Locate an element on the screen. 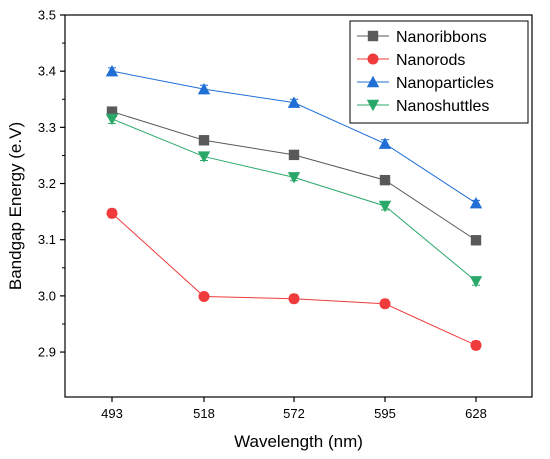 The height and width of the screenshot is (459, 550). legend-label: Nanoribbons is located at coordinates (441, 37).